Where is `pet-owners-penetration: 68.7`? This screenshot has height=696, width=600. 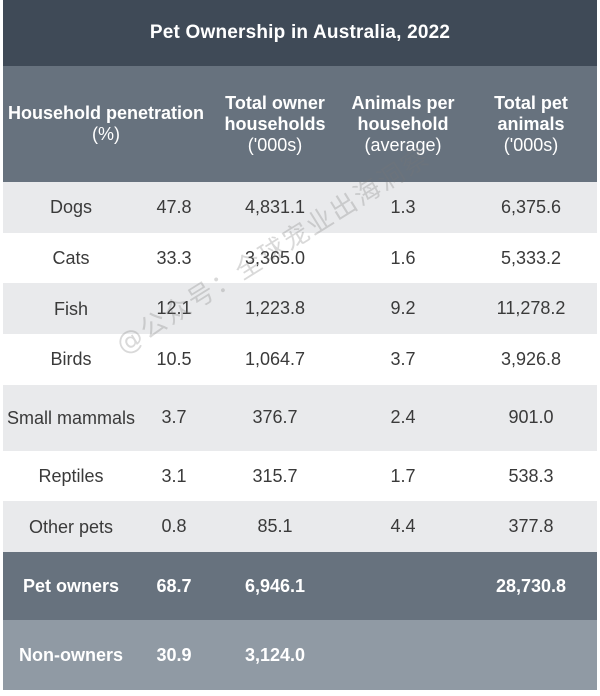
pet-owners-penetration: 68.7 is located at coordinates (174, 585).